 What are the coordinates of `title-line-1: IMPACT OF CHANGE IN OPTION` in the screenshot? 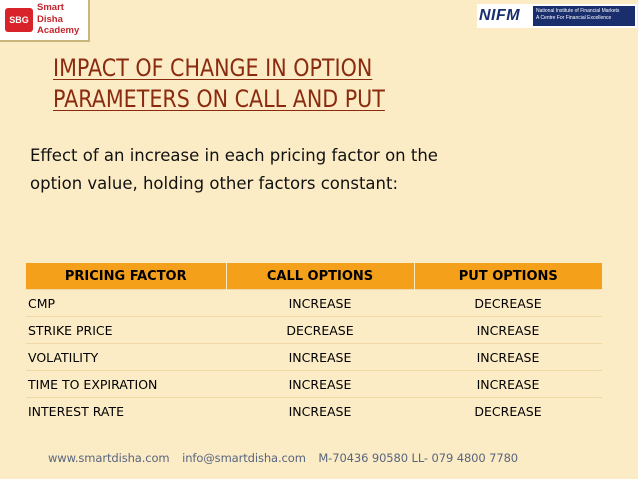 It's located at (213, 68).